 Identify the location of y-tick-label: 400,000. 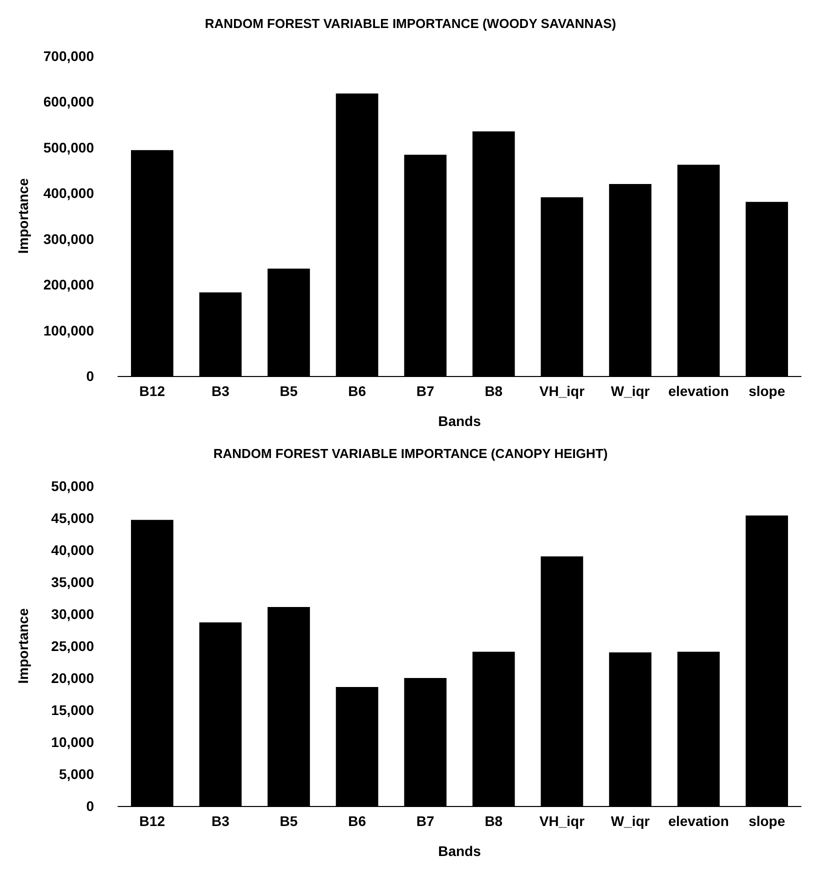
(68, 193).